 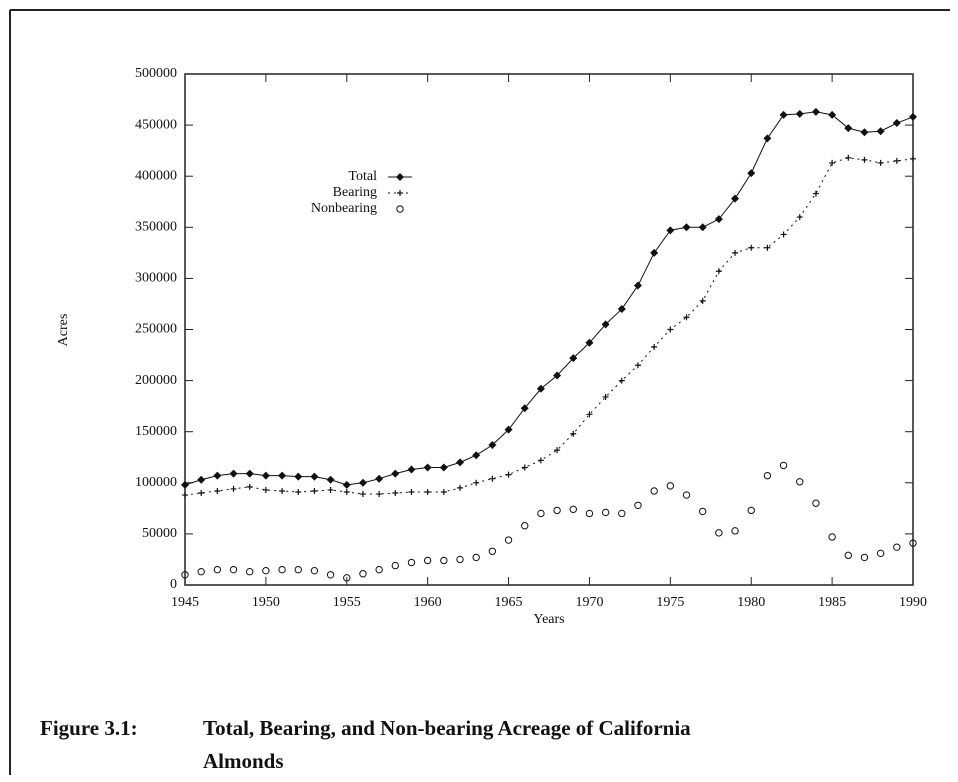 What do you see at coordinates (156, 227) in the screenshot?
I see `y-tick-label: 350000` at bounding box center [156, 227].